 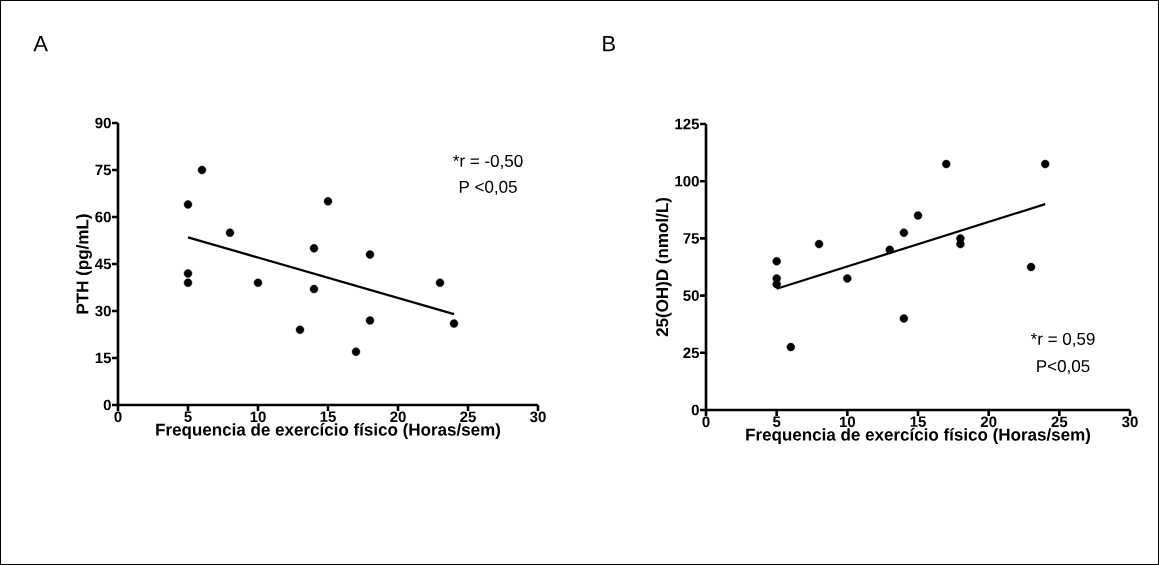 I want to click on y-tick-label: 30, so click(x=103, y=311).